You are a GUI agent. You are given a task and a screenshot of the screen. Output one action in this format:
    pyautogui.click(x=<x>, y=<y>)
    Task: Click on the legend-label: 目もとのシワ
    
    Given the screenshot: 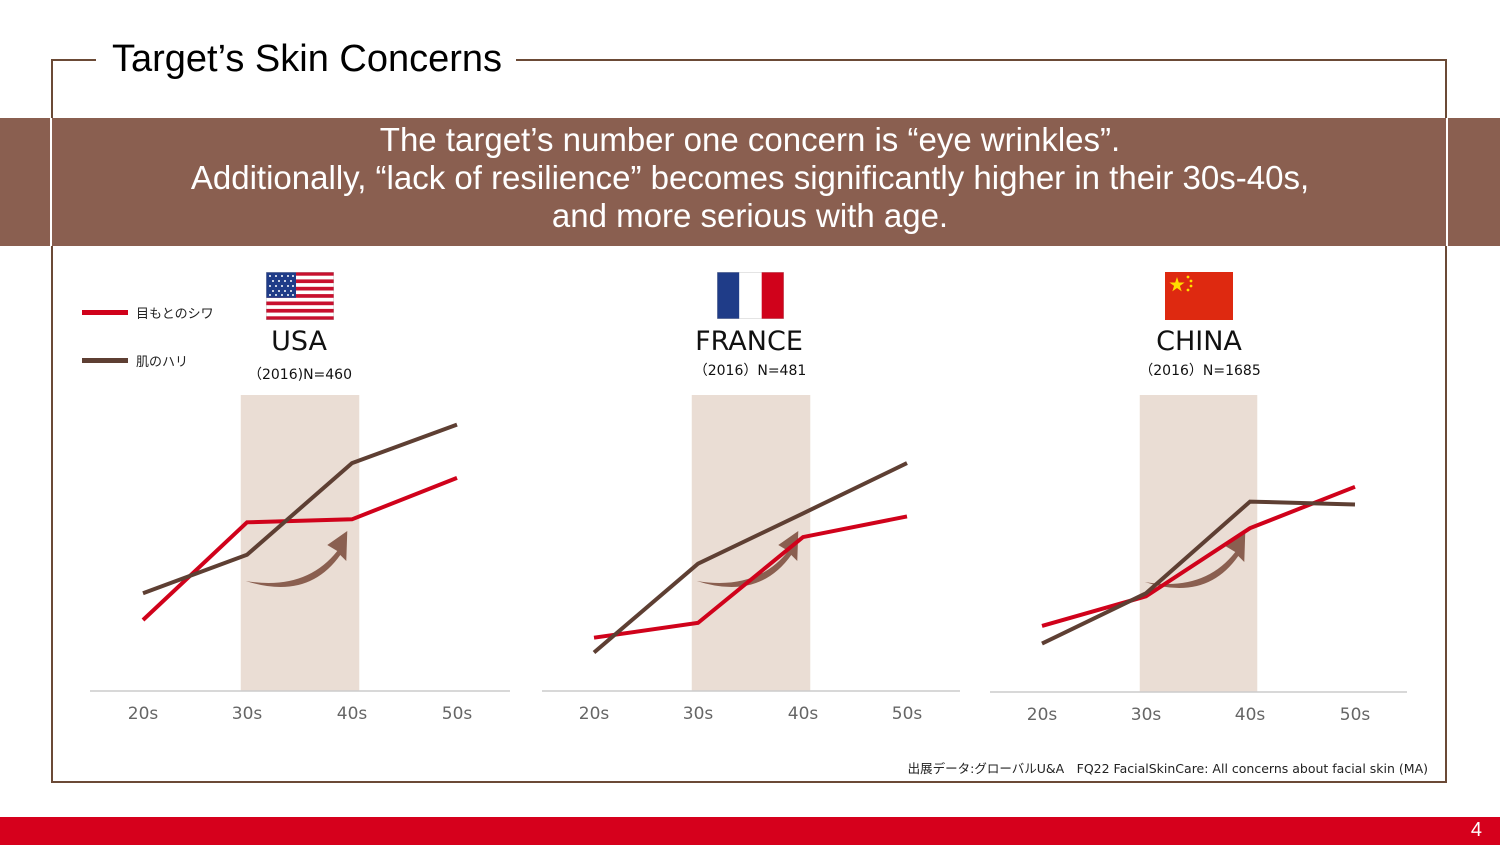 What is the action you would take?
    pyautogui.click(x=175, y=314)
    